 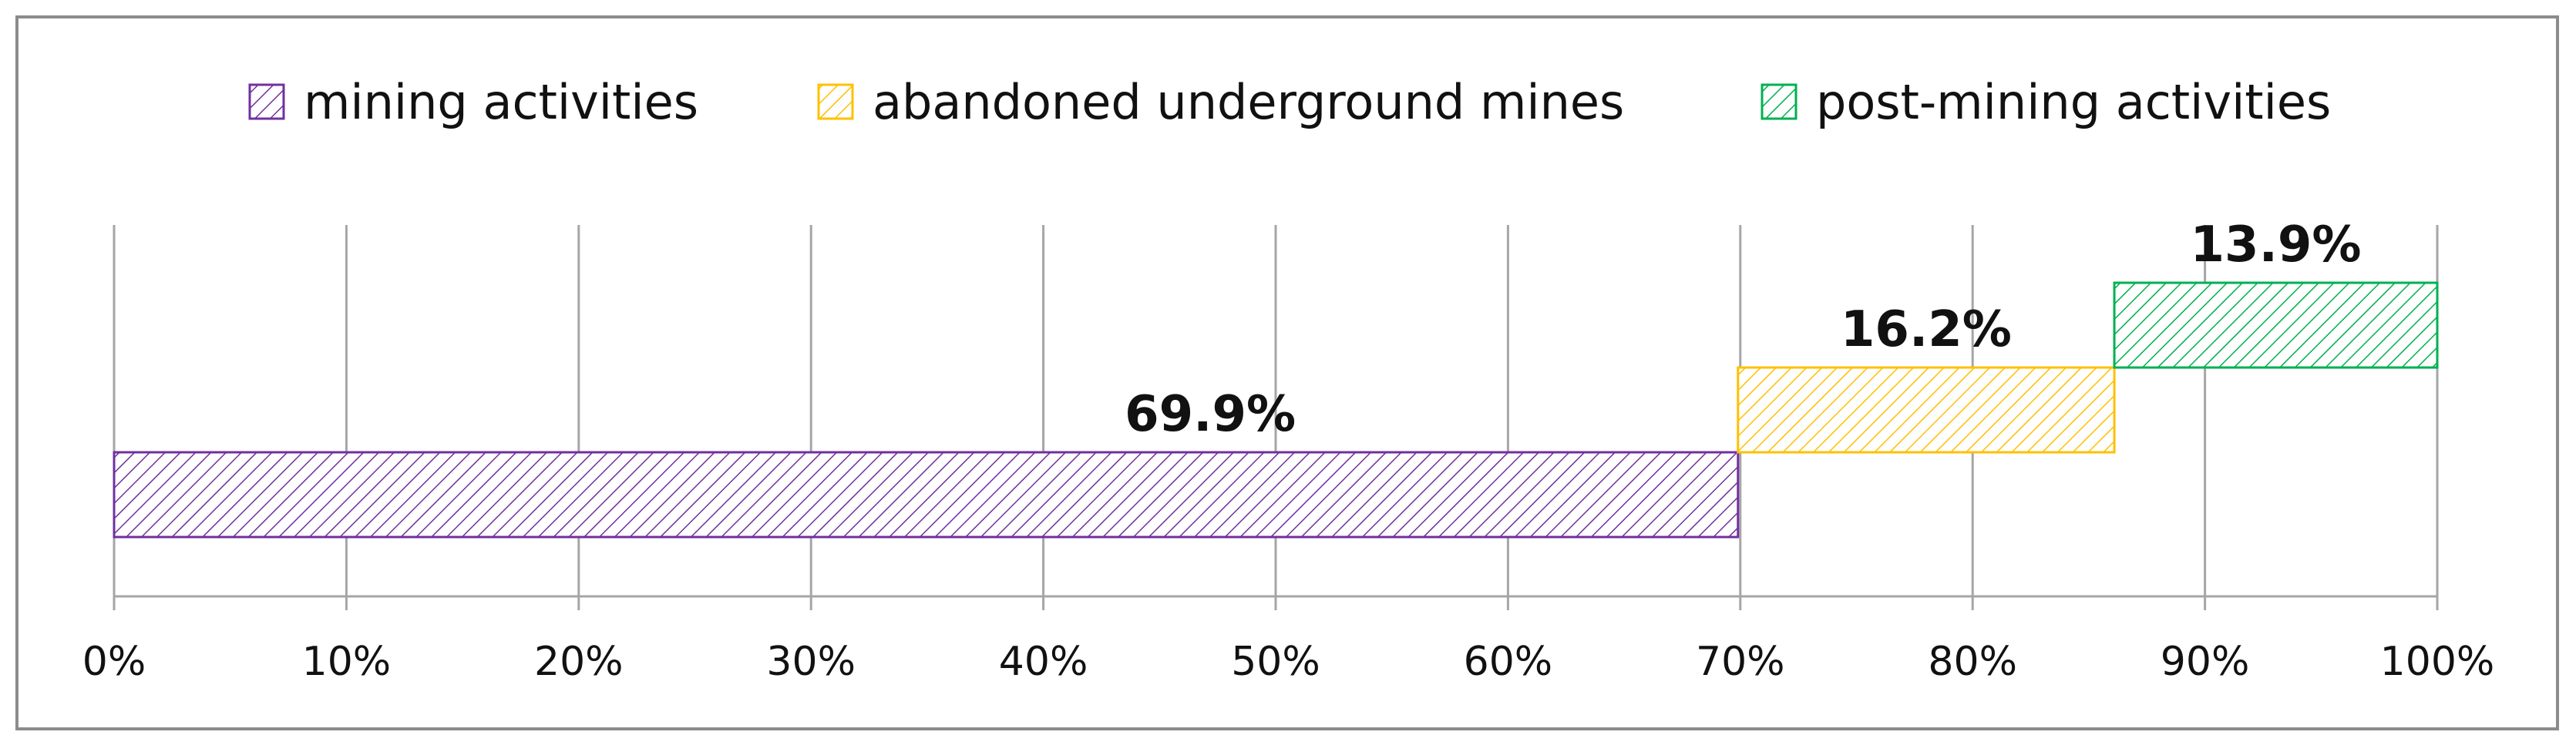 I want to click on x-tick-label: 40%, so click(x=1043, y=662).